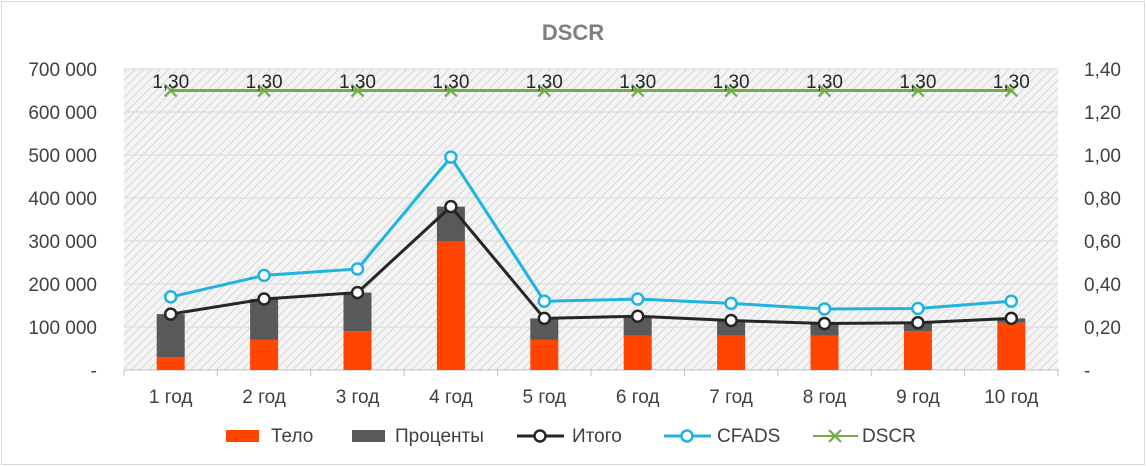 This screenshot has width=1146, height=466. Describe the element at coordinates (368, 436) in the screenshot. I see `legend-swatch-procenty` at that location.